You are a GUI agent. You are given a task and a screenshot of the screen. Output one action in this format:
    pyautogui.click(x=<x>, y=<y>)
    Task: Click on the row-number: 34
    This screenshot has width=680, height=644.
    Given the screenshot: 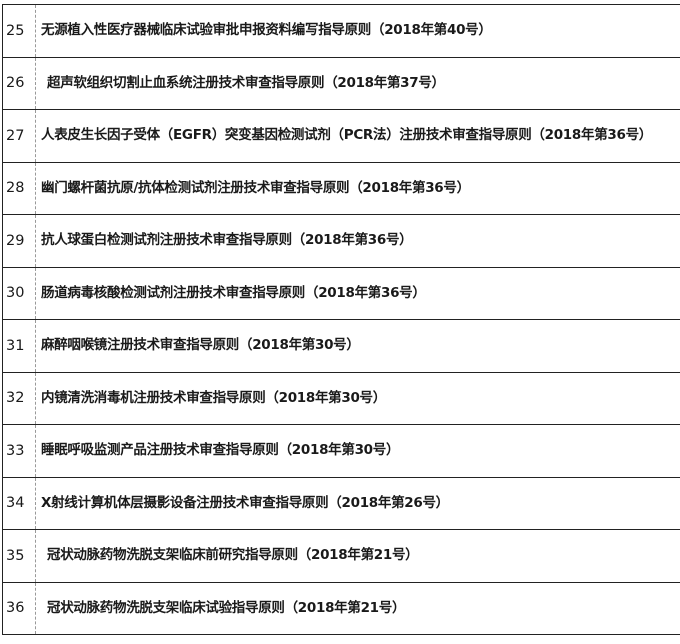 What is the action you would take?
    pyautogui.click(x=15, y=503)
    